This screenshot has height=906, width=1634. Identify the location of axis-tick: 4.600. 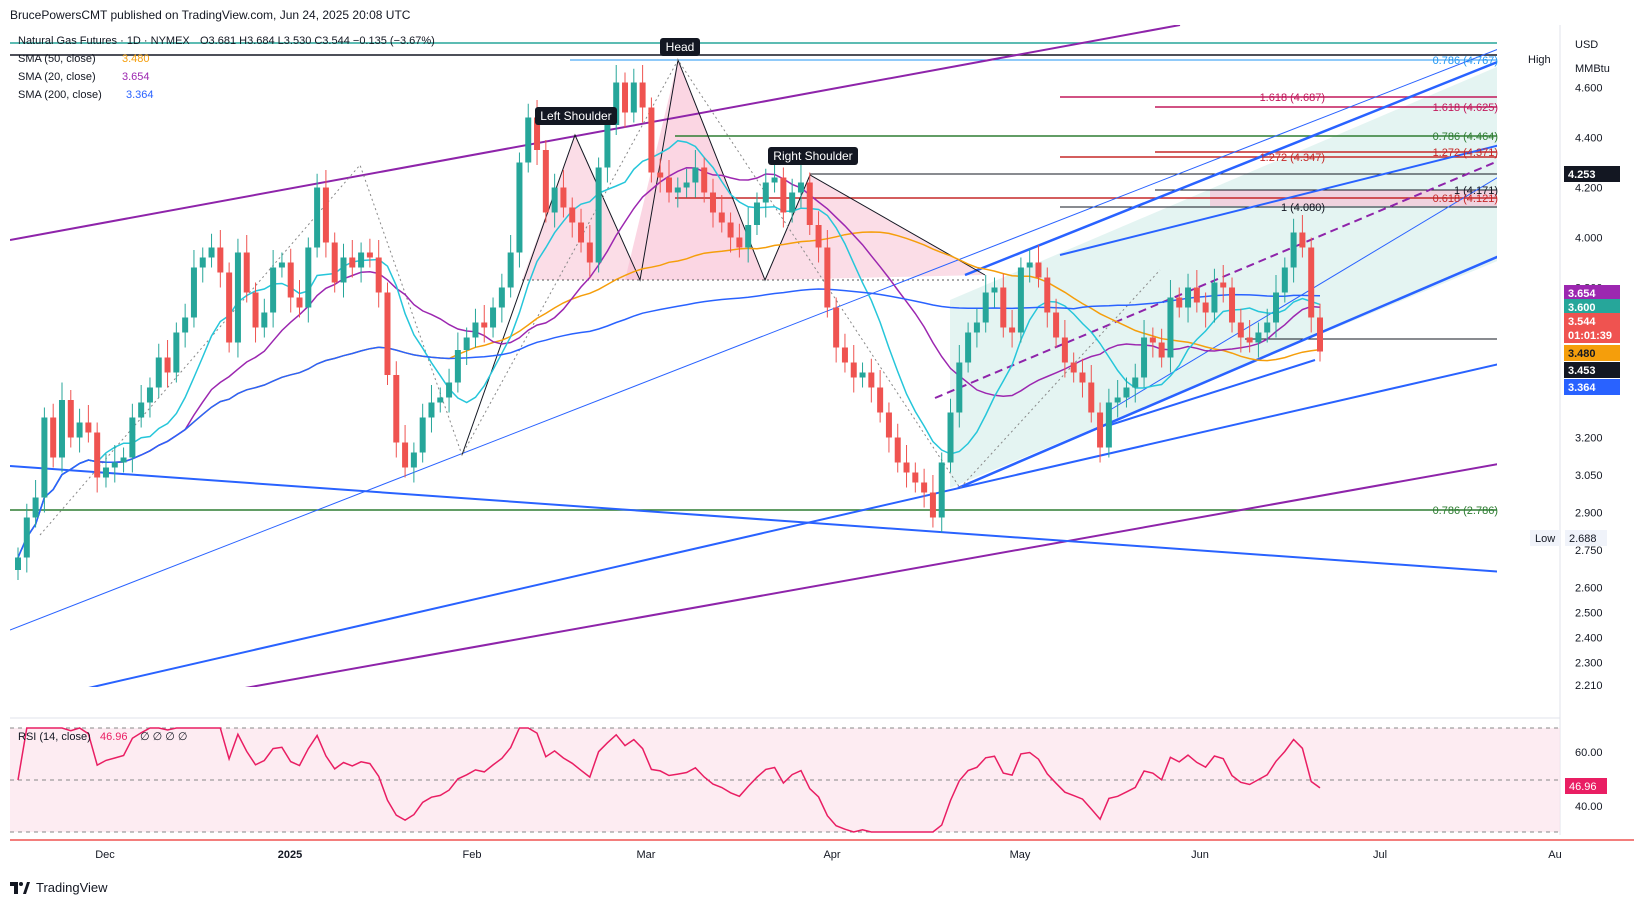
(1589, 89).